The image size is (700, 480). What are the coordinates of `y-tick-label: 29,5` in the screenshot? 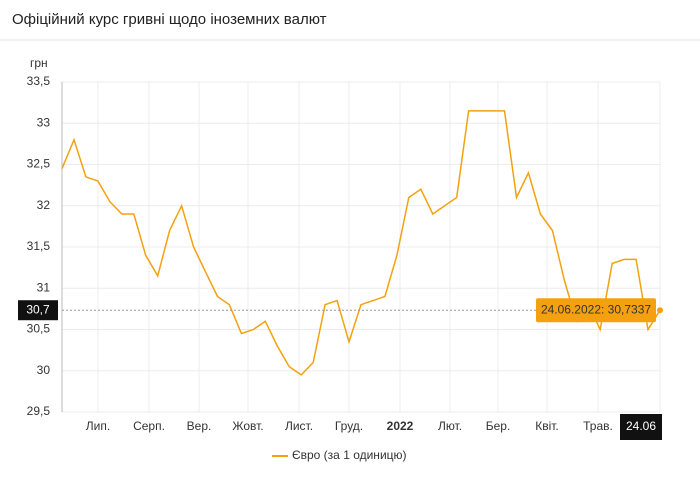 It's located at (39, 411).